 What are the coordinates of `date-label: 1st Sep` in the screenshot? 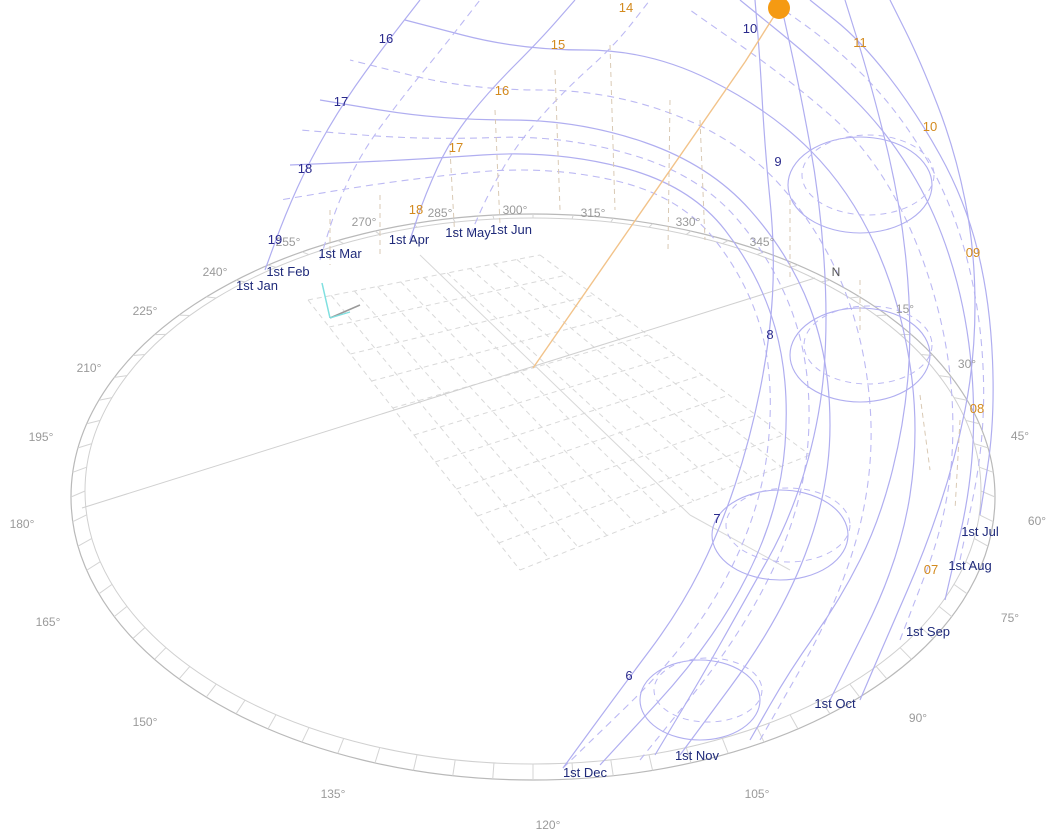 It's located at (928, 631).